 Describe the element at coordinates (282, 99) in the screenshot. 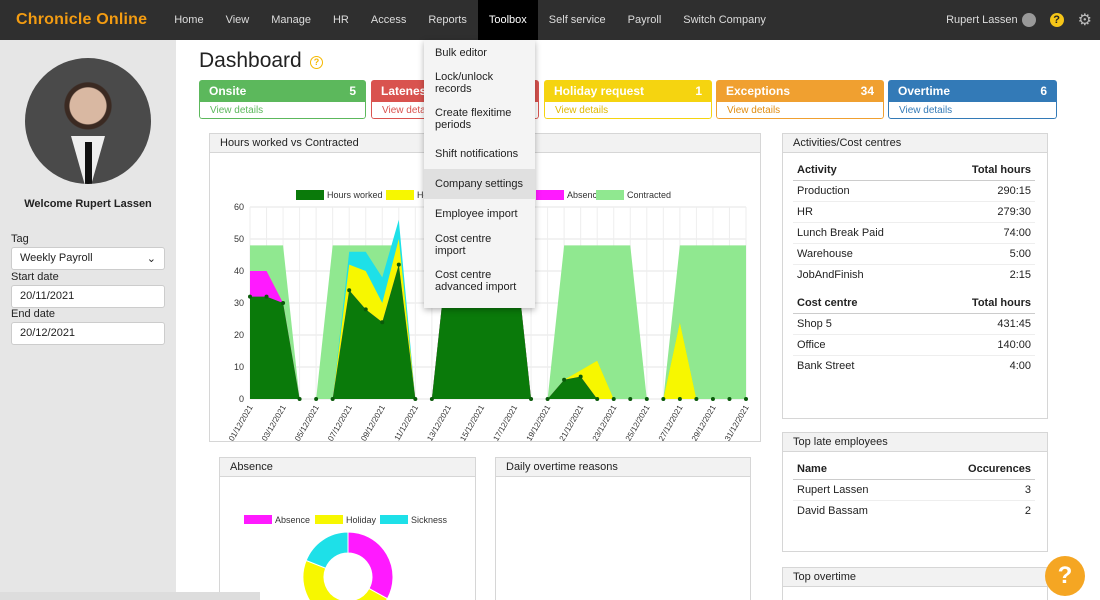

I see `stat-card-onsite: Onsite 5 View details` at that location.